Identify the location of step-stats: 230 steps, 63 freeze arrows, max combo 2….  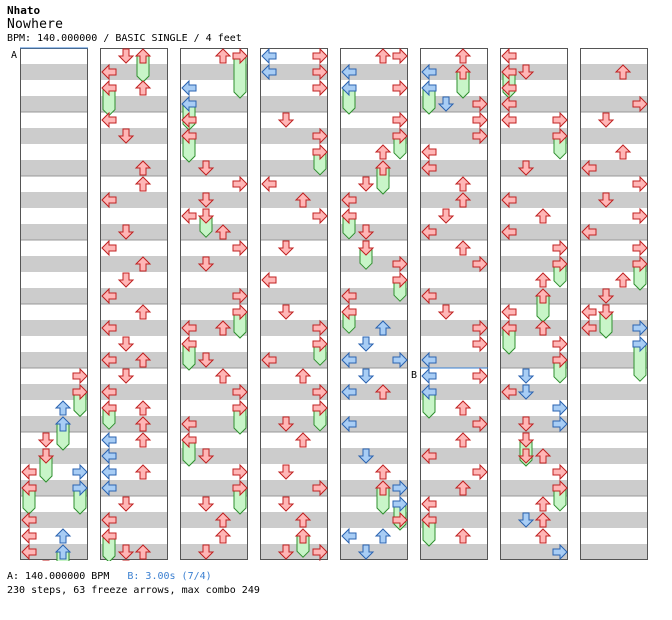
(133, 590).